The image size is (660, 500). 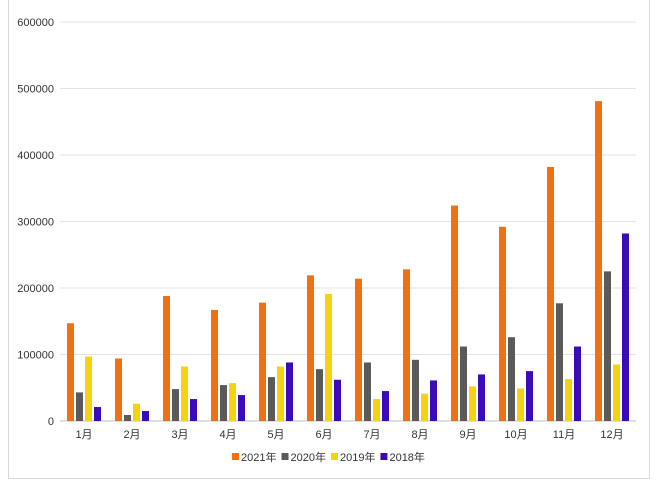 I want to click on bar-2019年-5月, so click(x=280, y=393).